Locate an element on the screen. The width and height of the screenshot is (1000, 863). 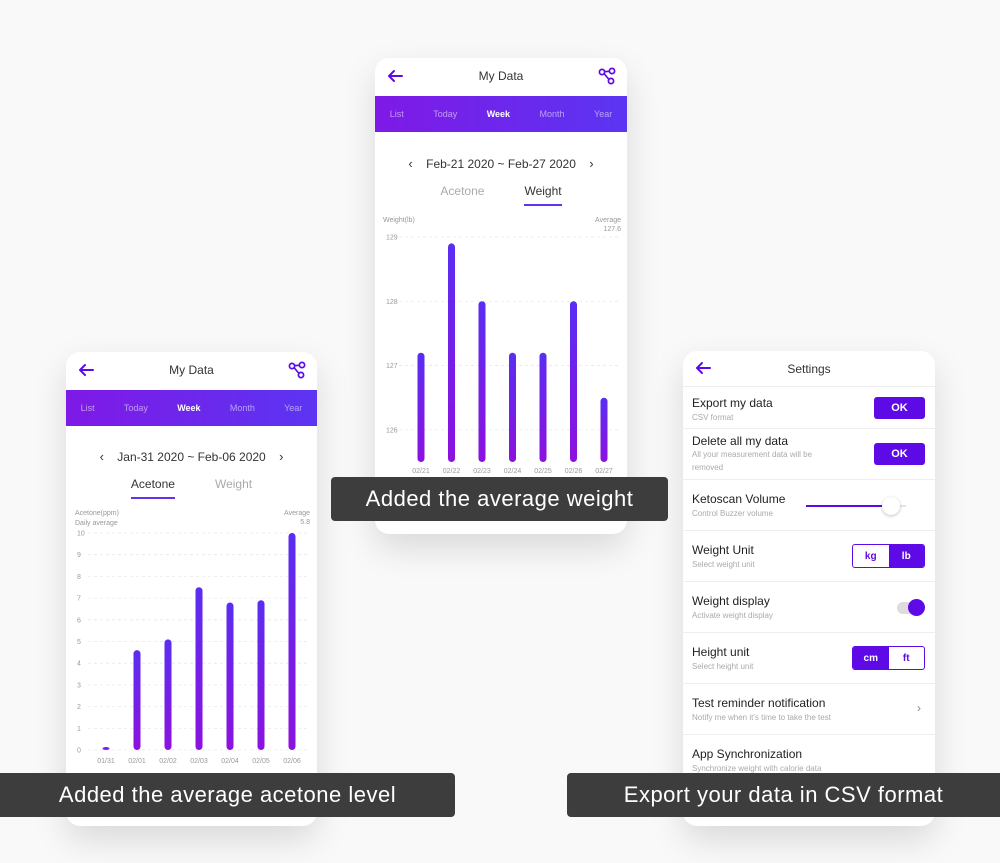
height-unit-ft: ft is located at coordinates (906, 658).